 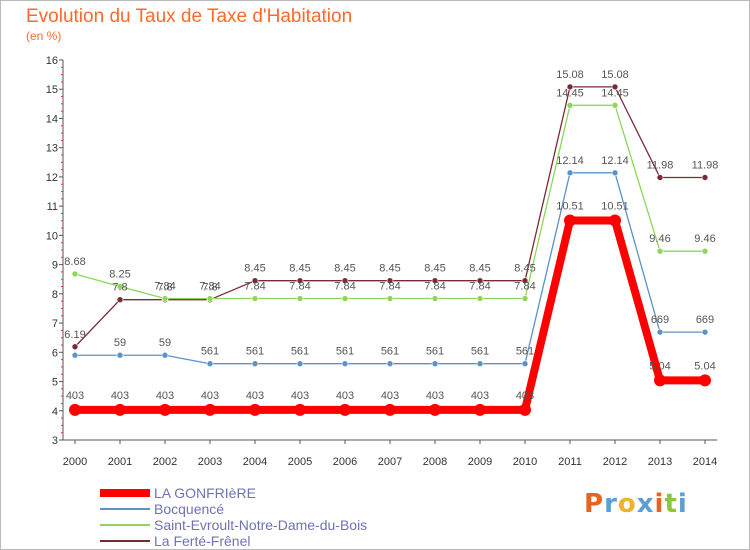 What do you see at coordinates (611, 504) in the screenshot?
I see `logo-letter: r` at bounding box center [611, 504].